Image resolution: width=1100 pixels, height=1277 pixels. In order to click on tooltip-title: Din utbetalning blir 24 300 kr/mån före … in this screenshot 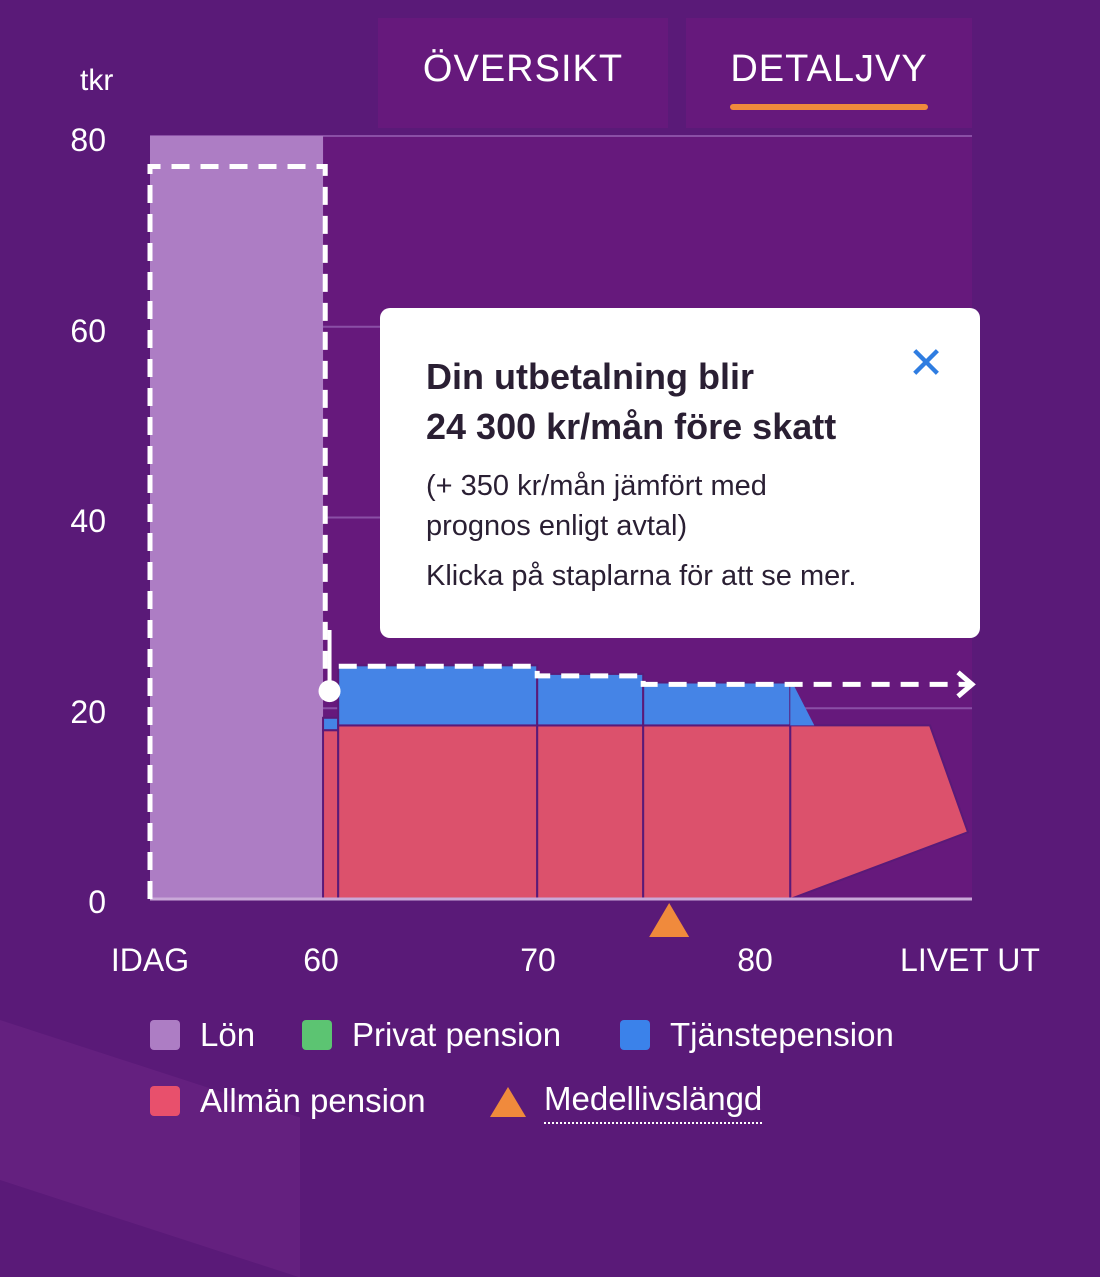, I will do `click(631, 401)`.